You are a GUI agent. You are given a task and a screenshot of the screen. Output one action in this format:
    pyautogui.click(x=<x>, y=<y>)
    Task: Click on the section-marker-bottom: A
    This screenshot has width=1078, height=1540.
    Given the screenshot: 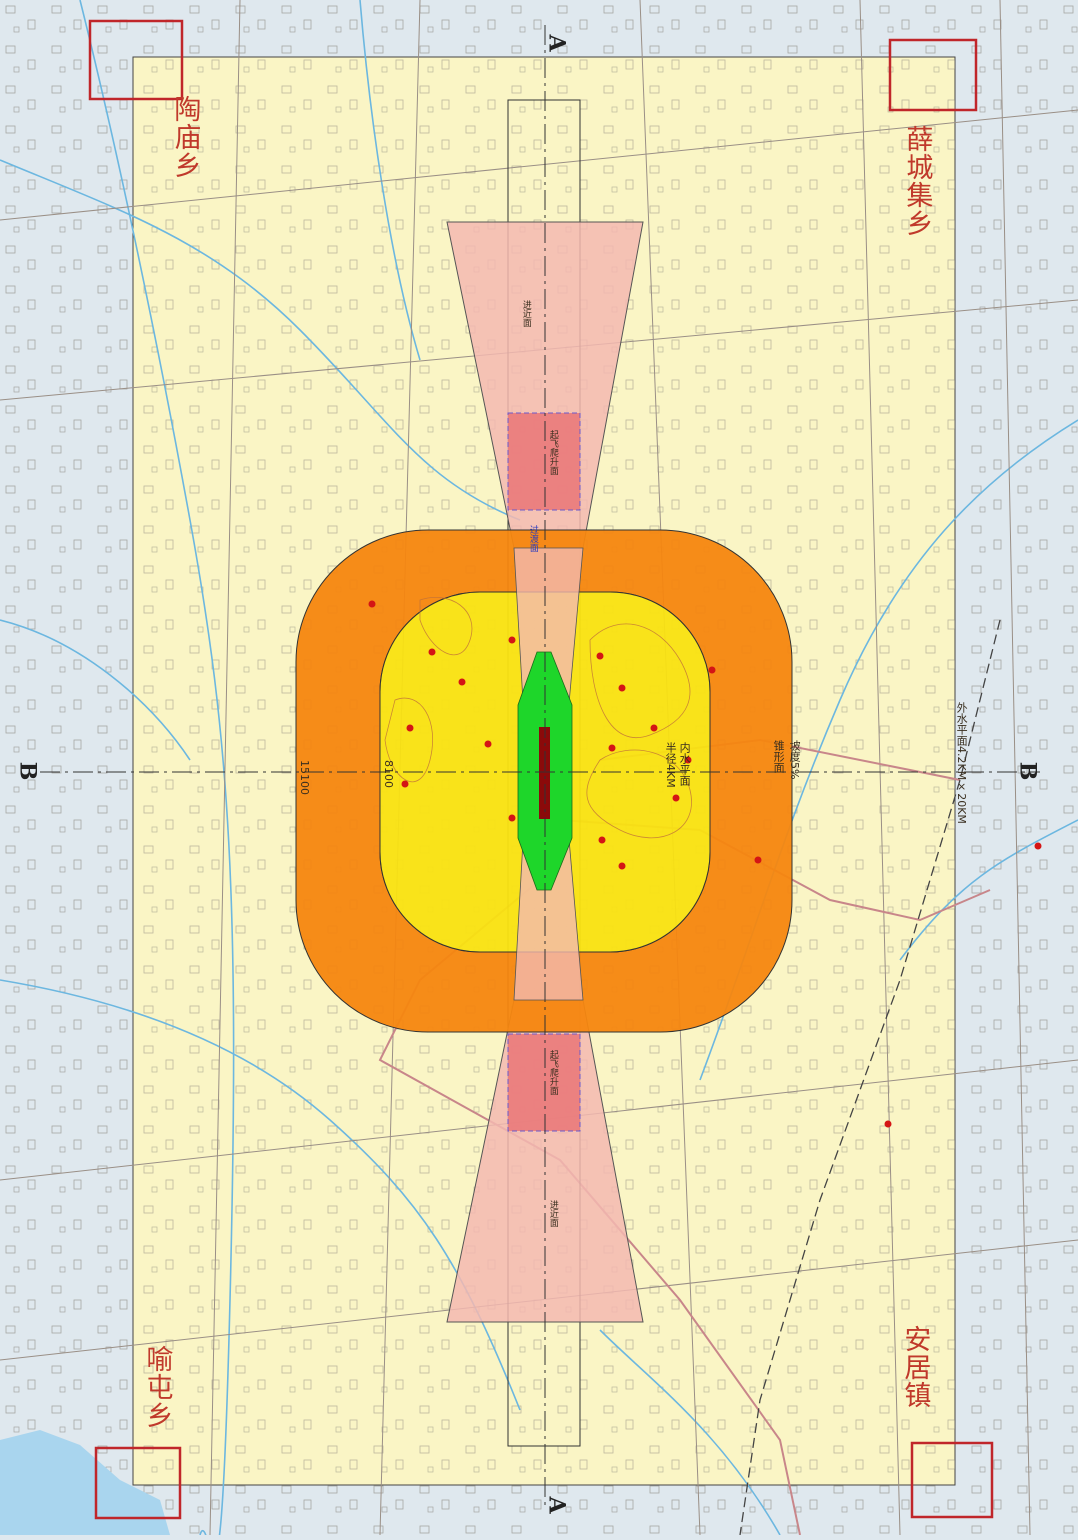 What is the action you would take?
    pyautogui.click(x=556, y=1505)
    